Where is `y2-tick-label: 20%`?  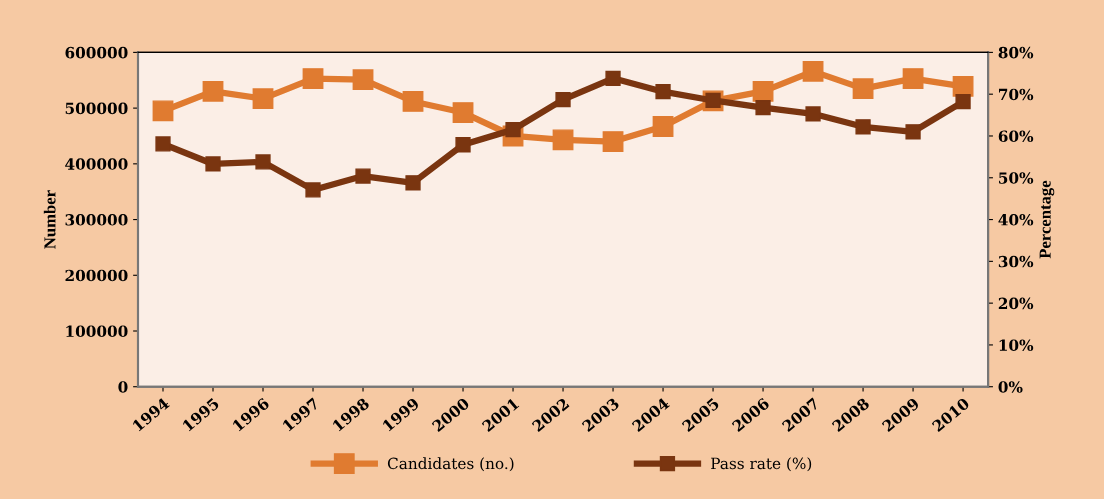
y2-tick-label: 20% is located at coordinates (1016, 303).